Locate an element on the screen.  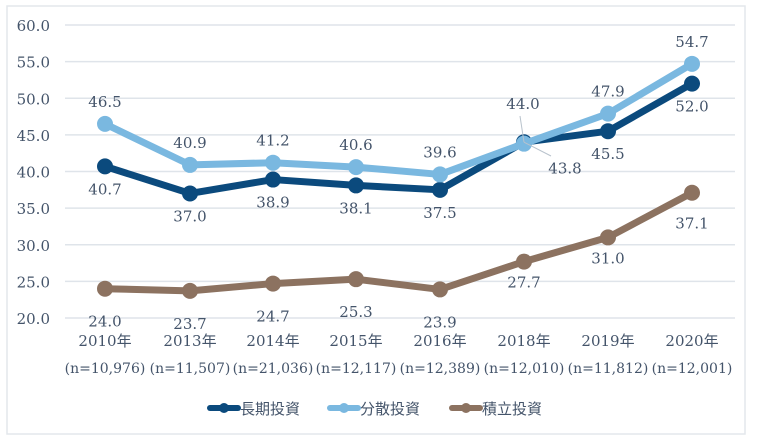
data-label: 38.9 is located at coordinates (272, 203).